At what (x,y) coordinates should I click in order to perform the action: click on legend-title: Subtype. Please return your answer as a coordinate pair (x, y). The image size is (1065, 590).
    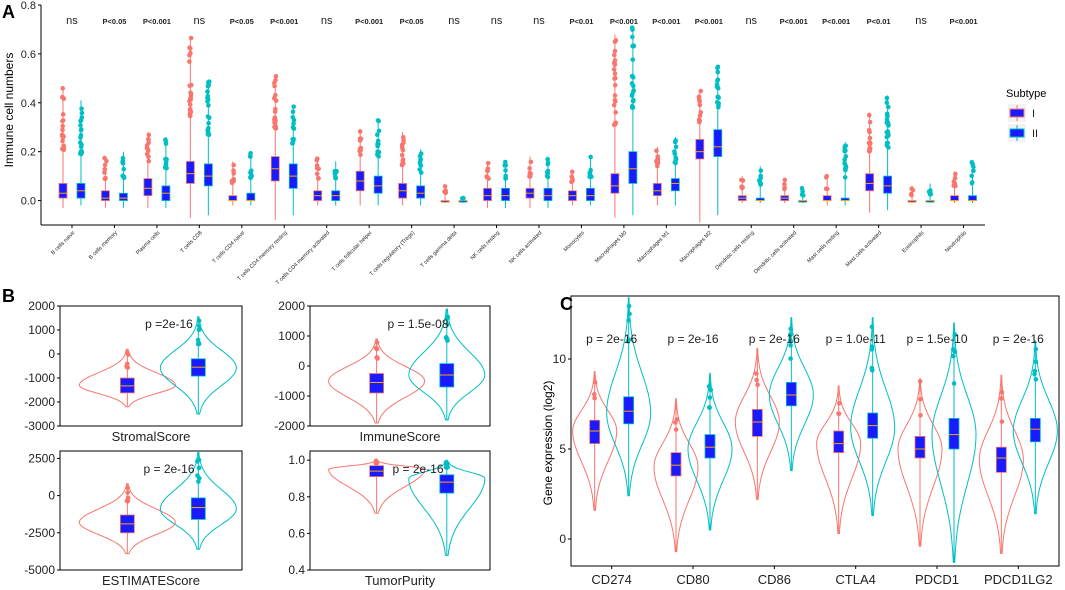
    Looking at the image, I should click on (1026, 94).